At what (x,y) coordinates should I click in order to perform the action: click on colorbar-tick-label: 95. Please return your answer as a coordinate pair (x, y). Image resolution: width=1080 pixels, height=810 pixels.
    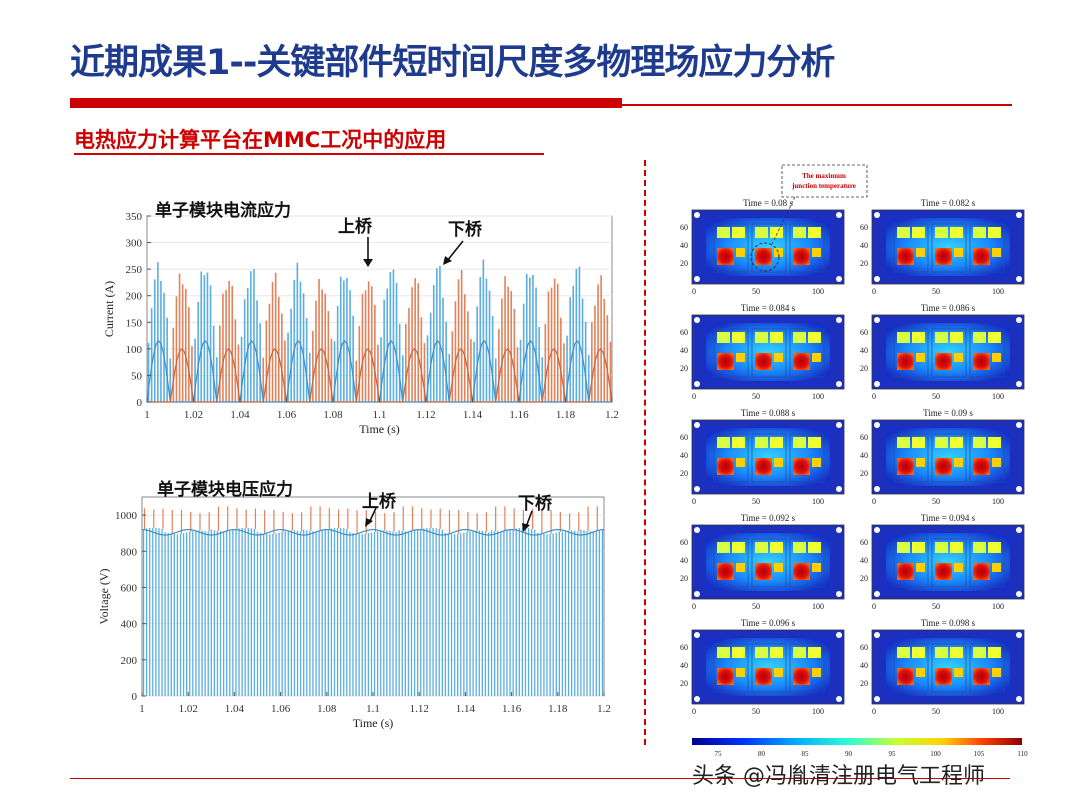
    Looking at the image, I should click on (893, 754).